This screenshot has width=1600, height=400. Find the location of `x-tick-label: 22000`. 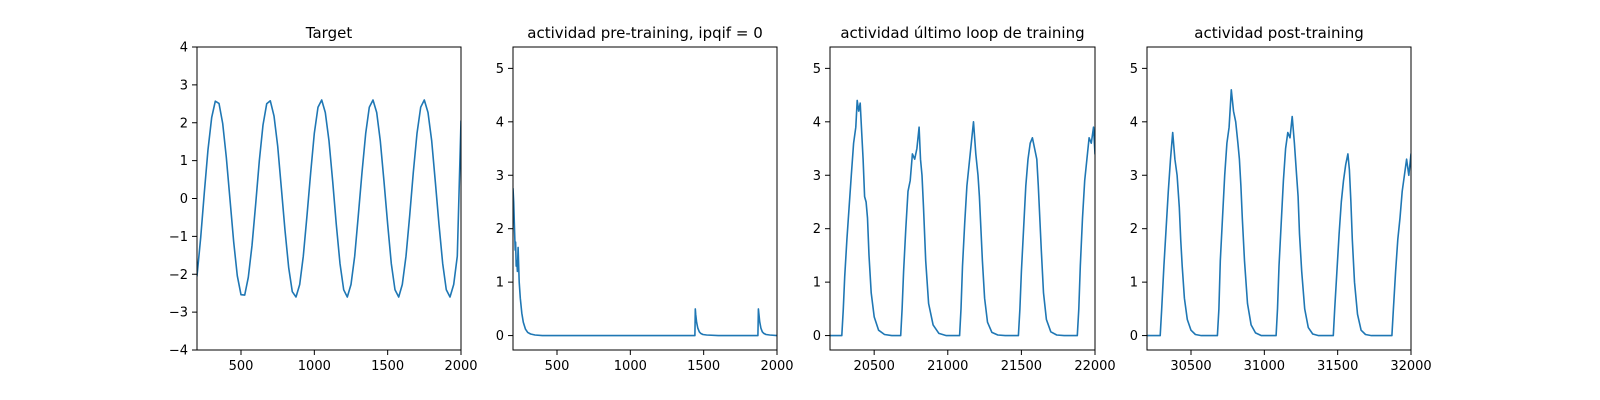

x-tick-label: 22000 is located at coordinates (1094, 366).